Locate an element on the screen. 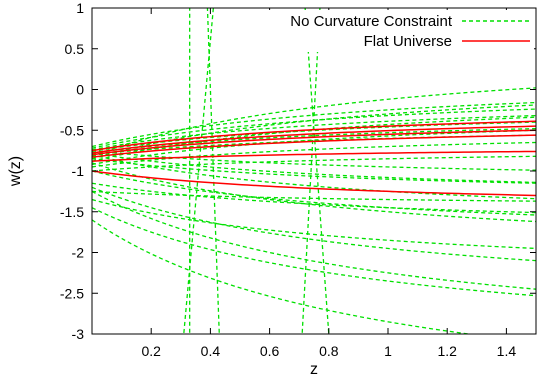 The image size is (541, 383). x-tick-label: 1.4 is located at coordinates (507, 351).